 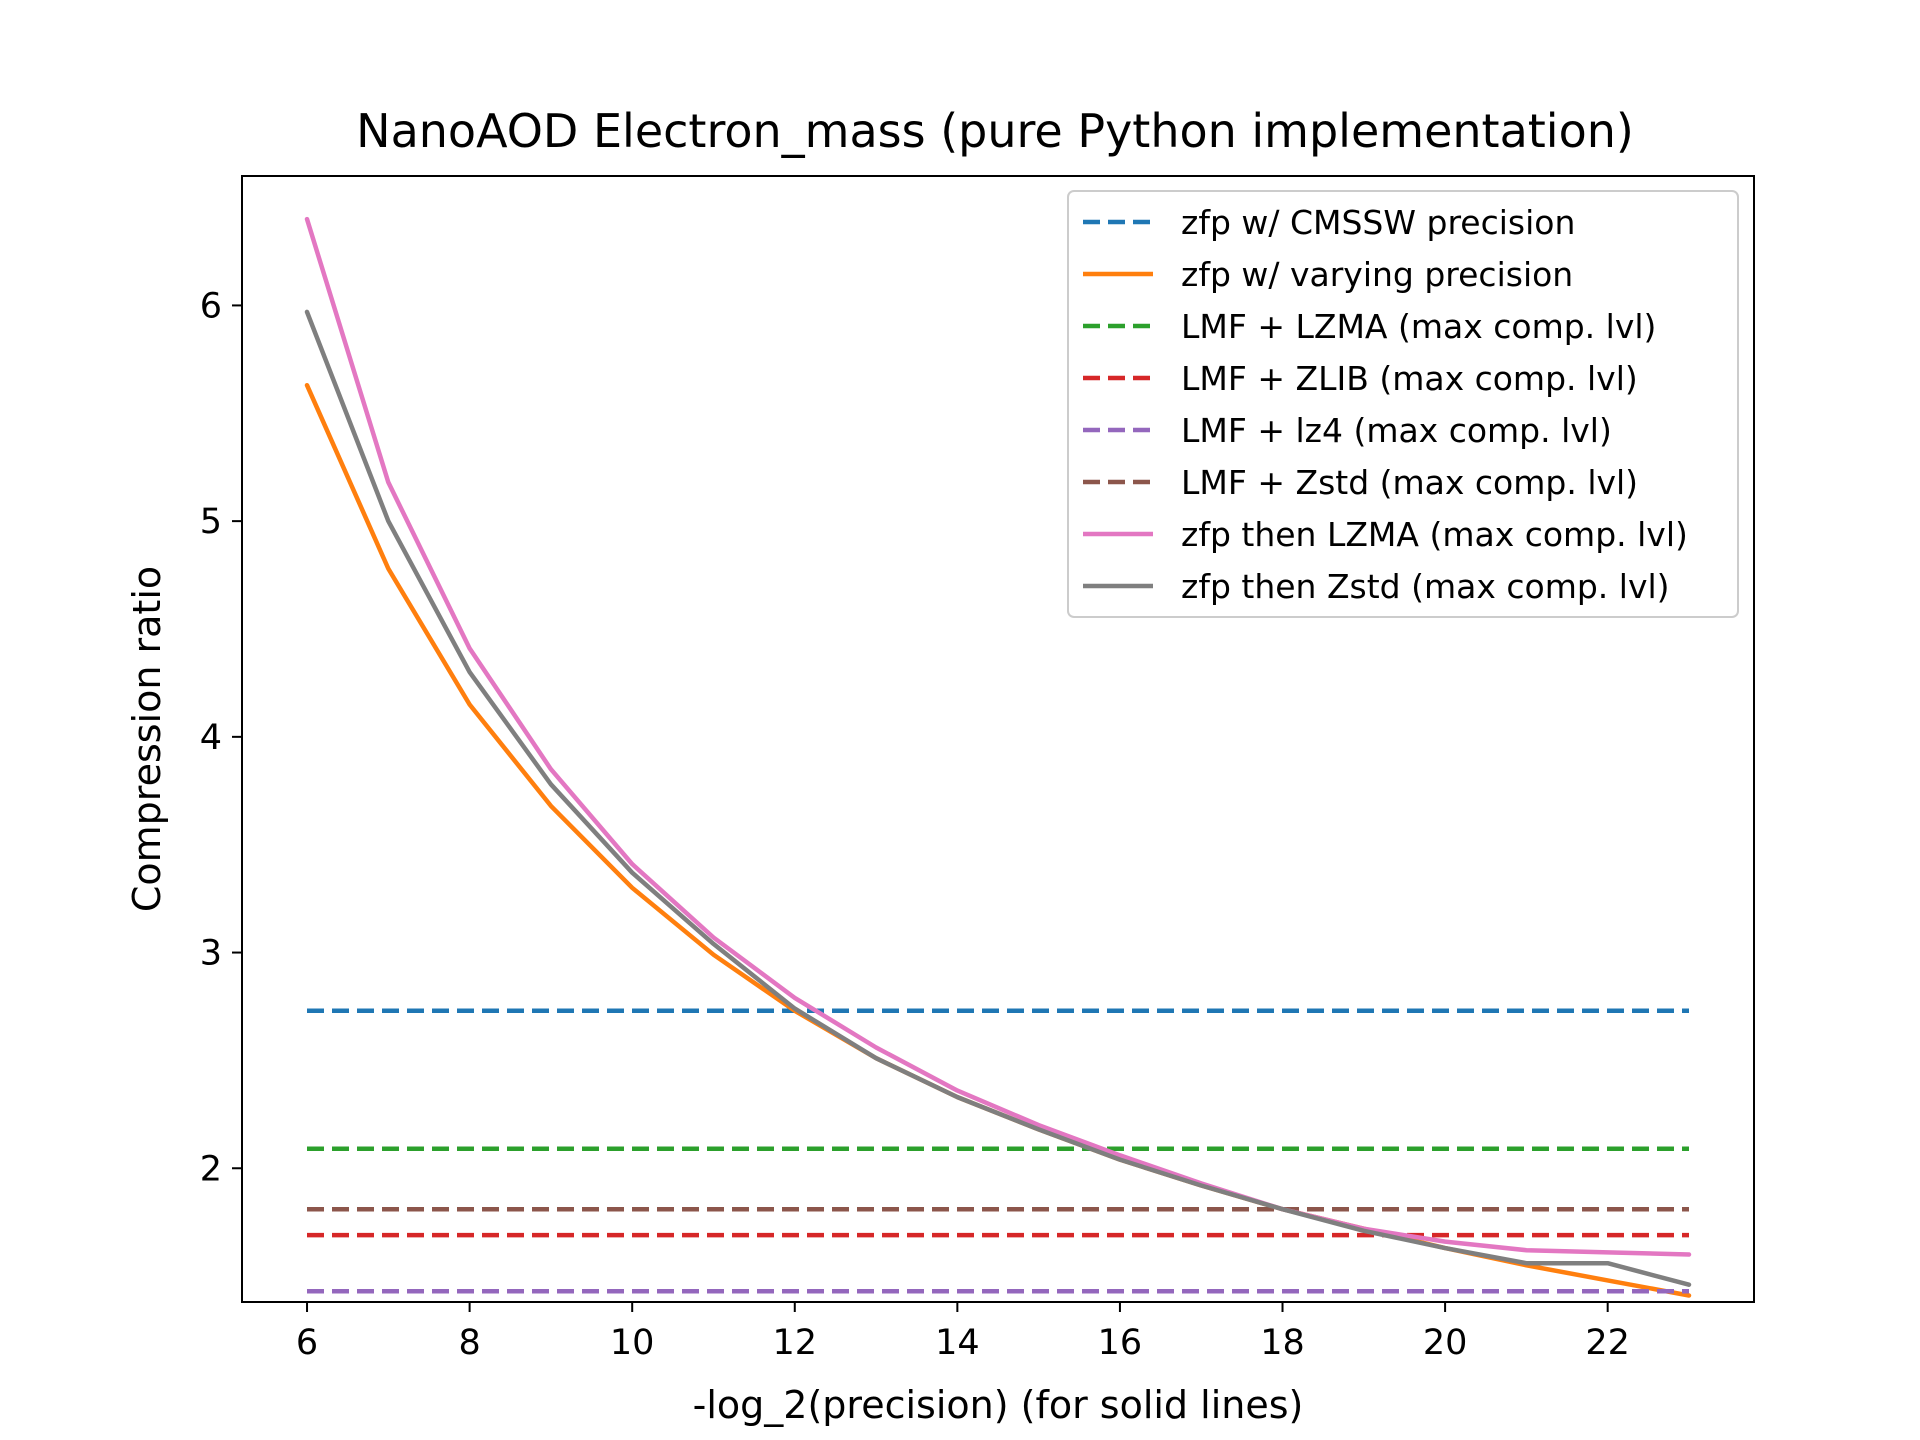 I want to click on x-tick-label: 10, so click(x=632, y=1343).